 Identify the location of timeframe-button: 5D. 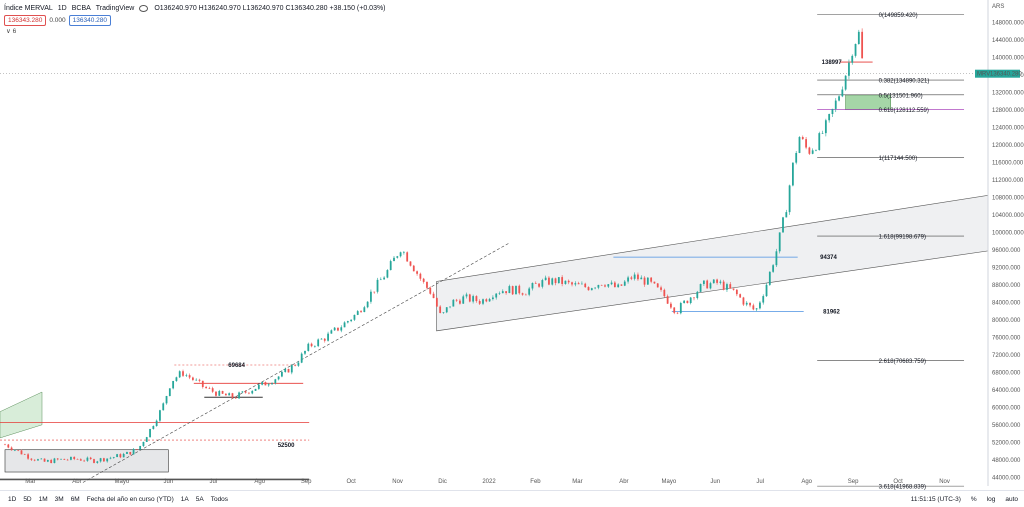
(27, 499).